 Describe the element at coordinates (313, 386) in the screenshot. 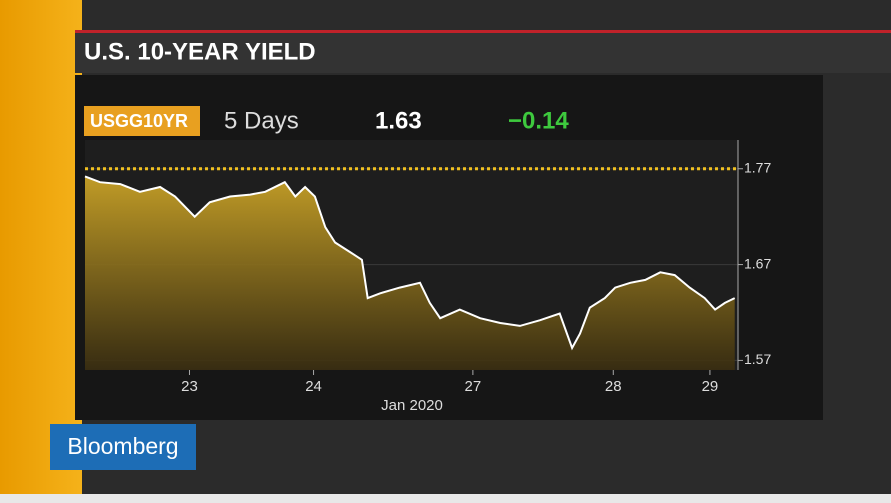

I see `x-tick-label: 24` at that location.